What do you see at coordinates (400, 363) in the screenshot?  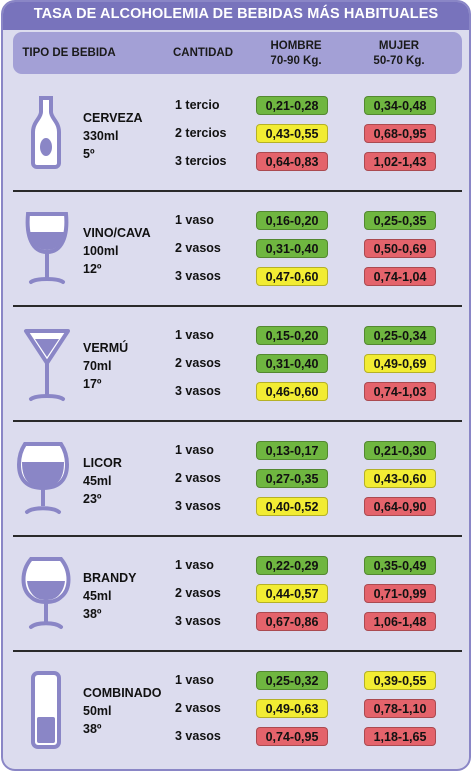 I see `woman-rate-badge: 0,49-0,69` at bounding box center [400, 363].